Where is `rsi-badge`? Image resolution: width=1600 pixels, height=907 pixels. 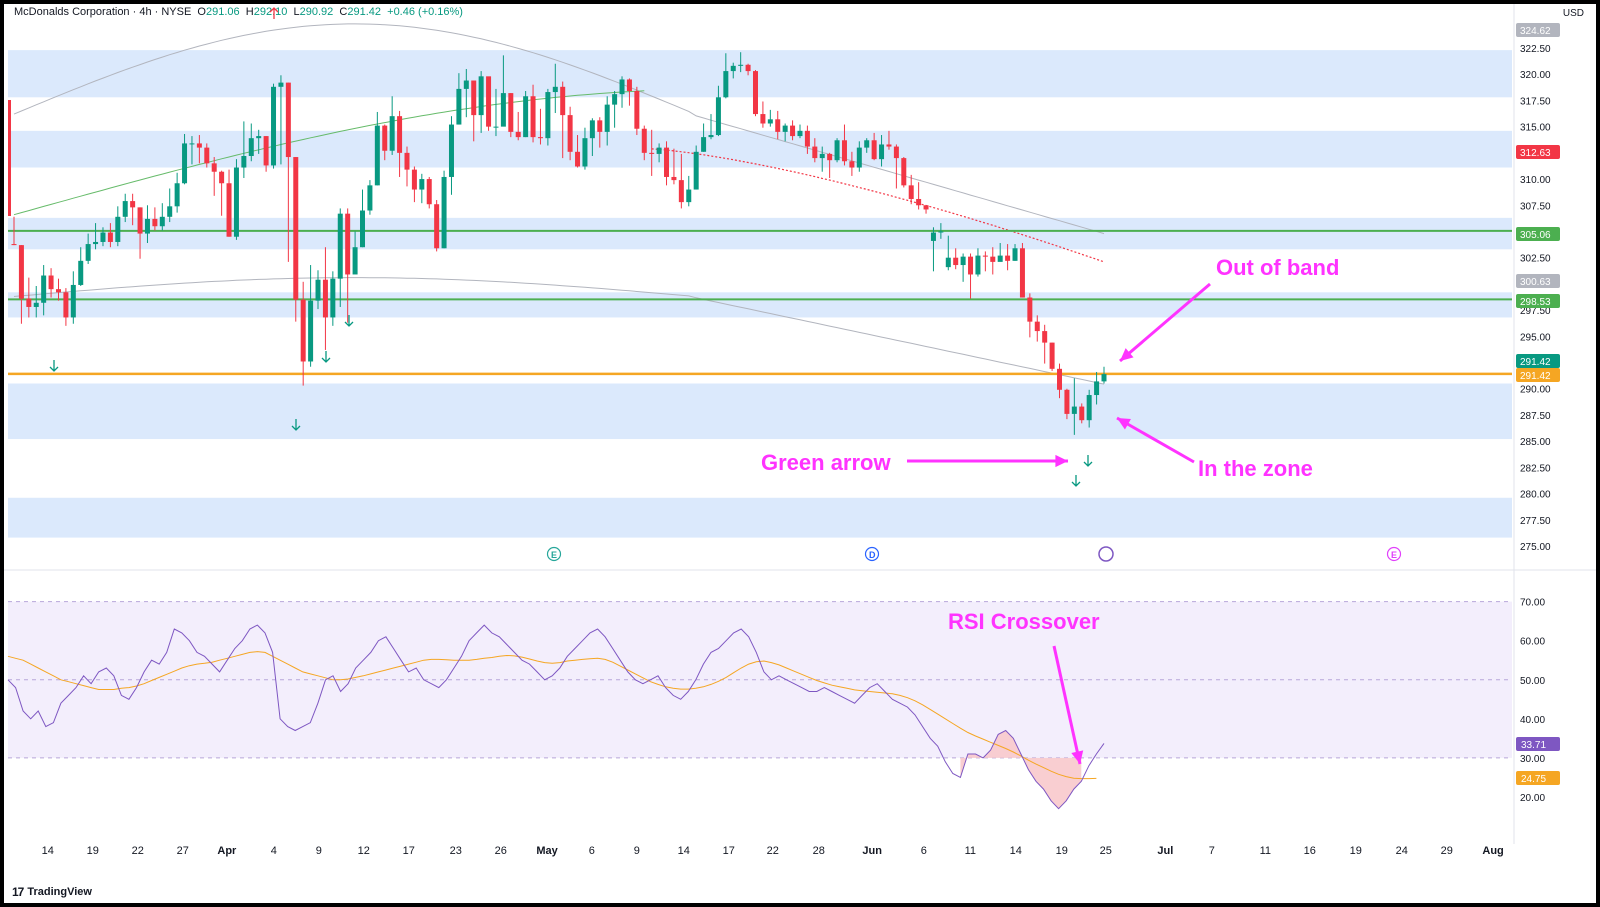 rsi-badge is located at coordinates (1538, 778).